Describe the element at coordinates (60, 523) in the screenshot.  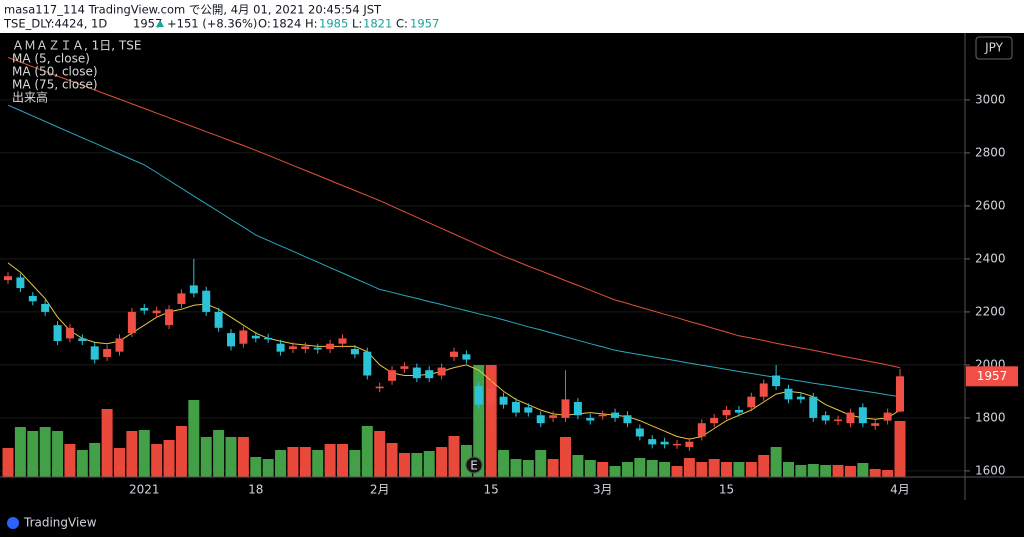
I see `brand: TradingView` at that location.